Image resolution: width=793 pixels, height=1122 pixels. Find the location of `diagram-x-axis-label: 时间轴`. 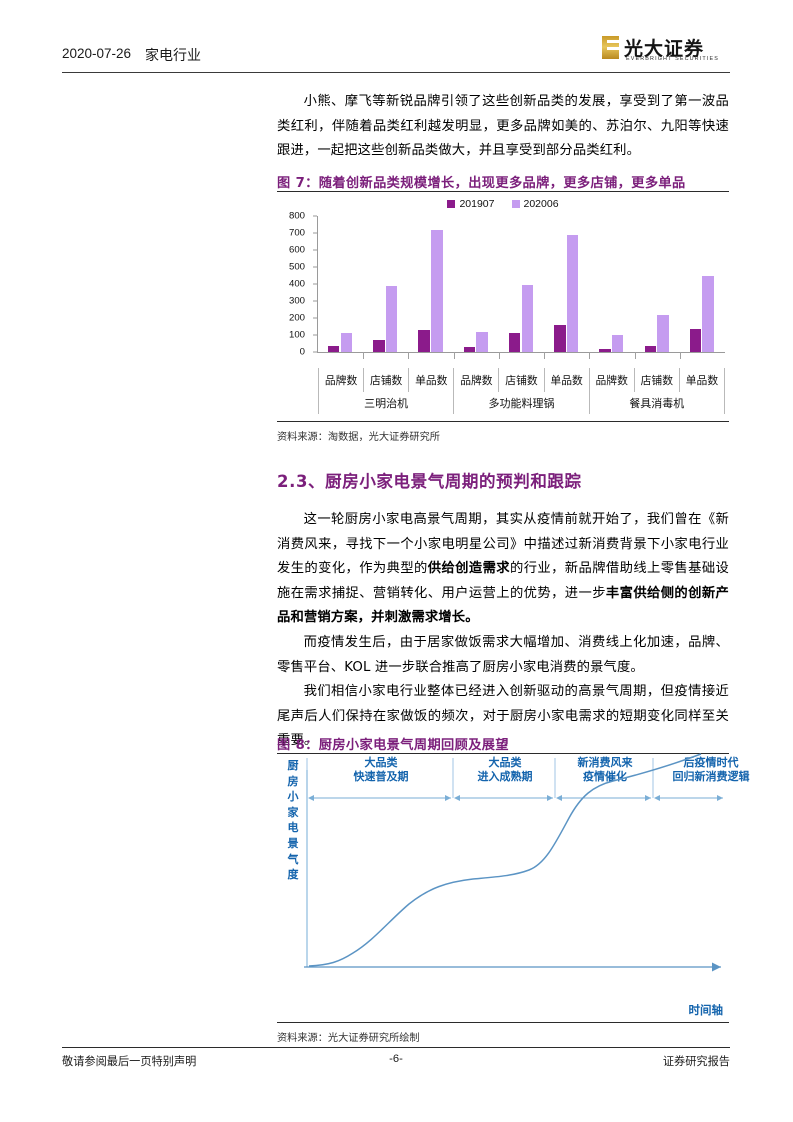

diagram-x-axis-label: 时间轴 is located at coordinates (706, 1010).